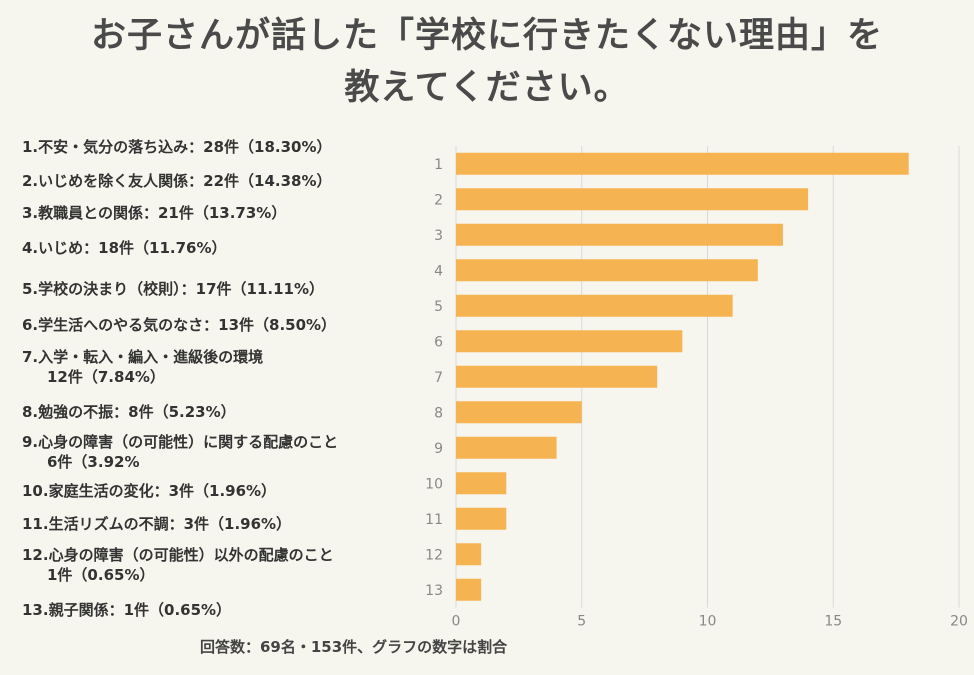 The image size is (974, 675). What do you see at coordinates (178, 565) in the screenshot?
I see `category-label: 12.心身の障害（の可能性）以外の配慮のこと 1件（0.65%）` at bounding box center [178, 565].